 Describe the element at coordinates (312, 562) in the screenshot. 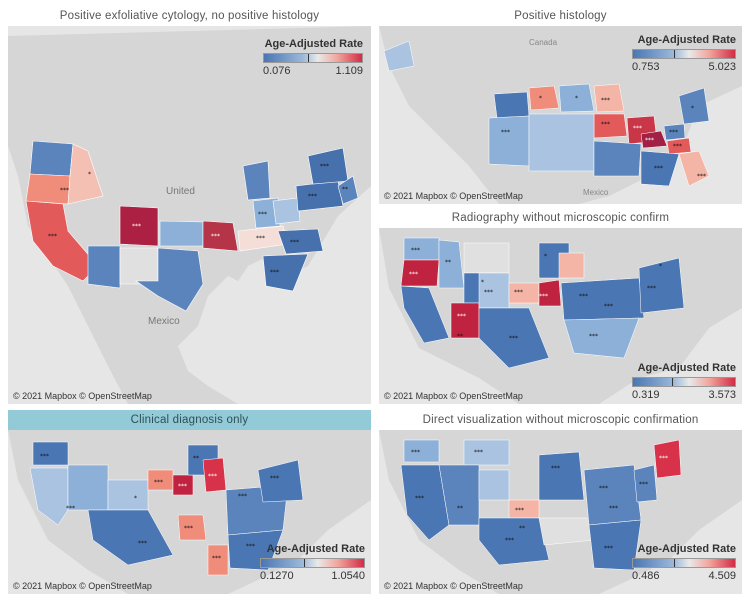

I see `legend: Age-Adjusted Rate 0.1270 1.0540` at that location.